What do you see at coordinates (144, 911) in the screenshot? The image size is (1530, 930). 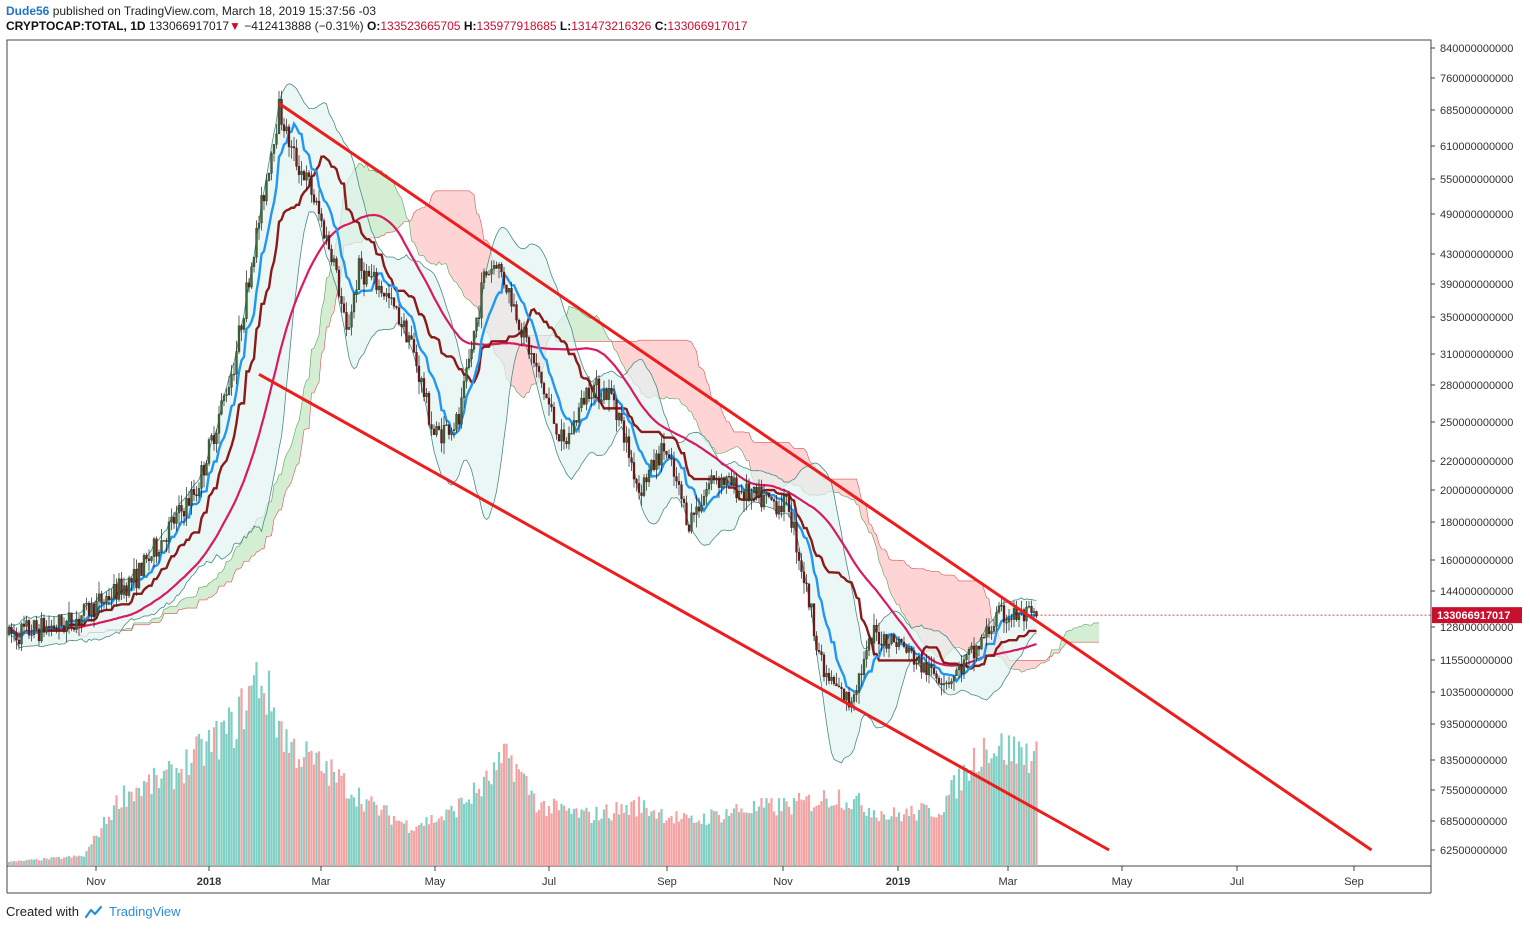 I see `tradingview-brand: TradingView` at bounding box center [144, 911].